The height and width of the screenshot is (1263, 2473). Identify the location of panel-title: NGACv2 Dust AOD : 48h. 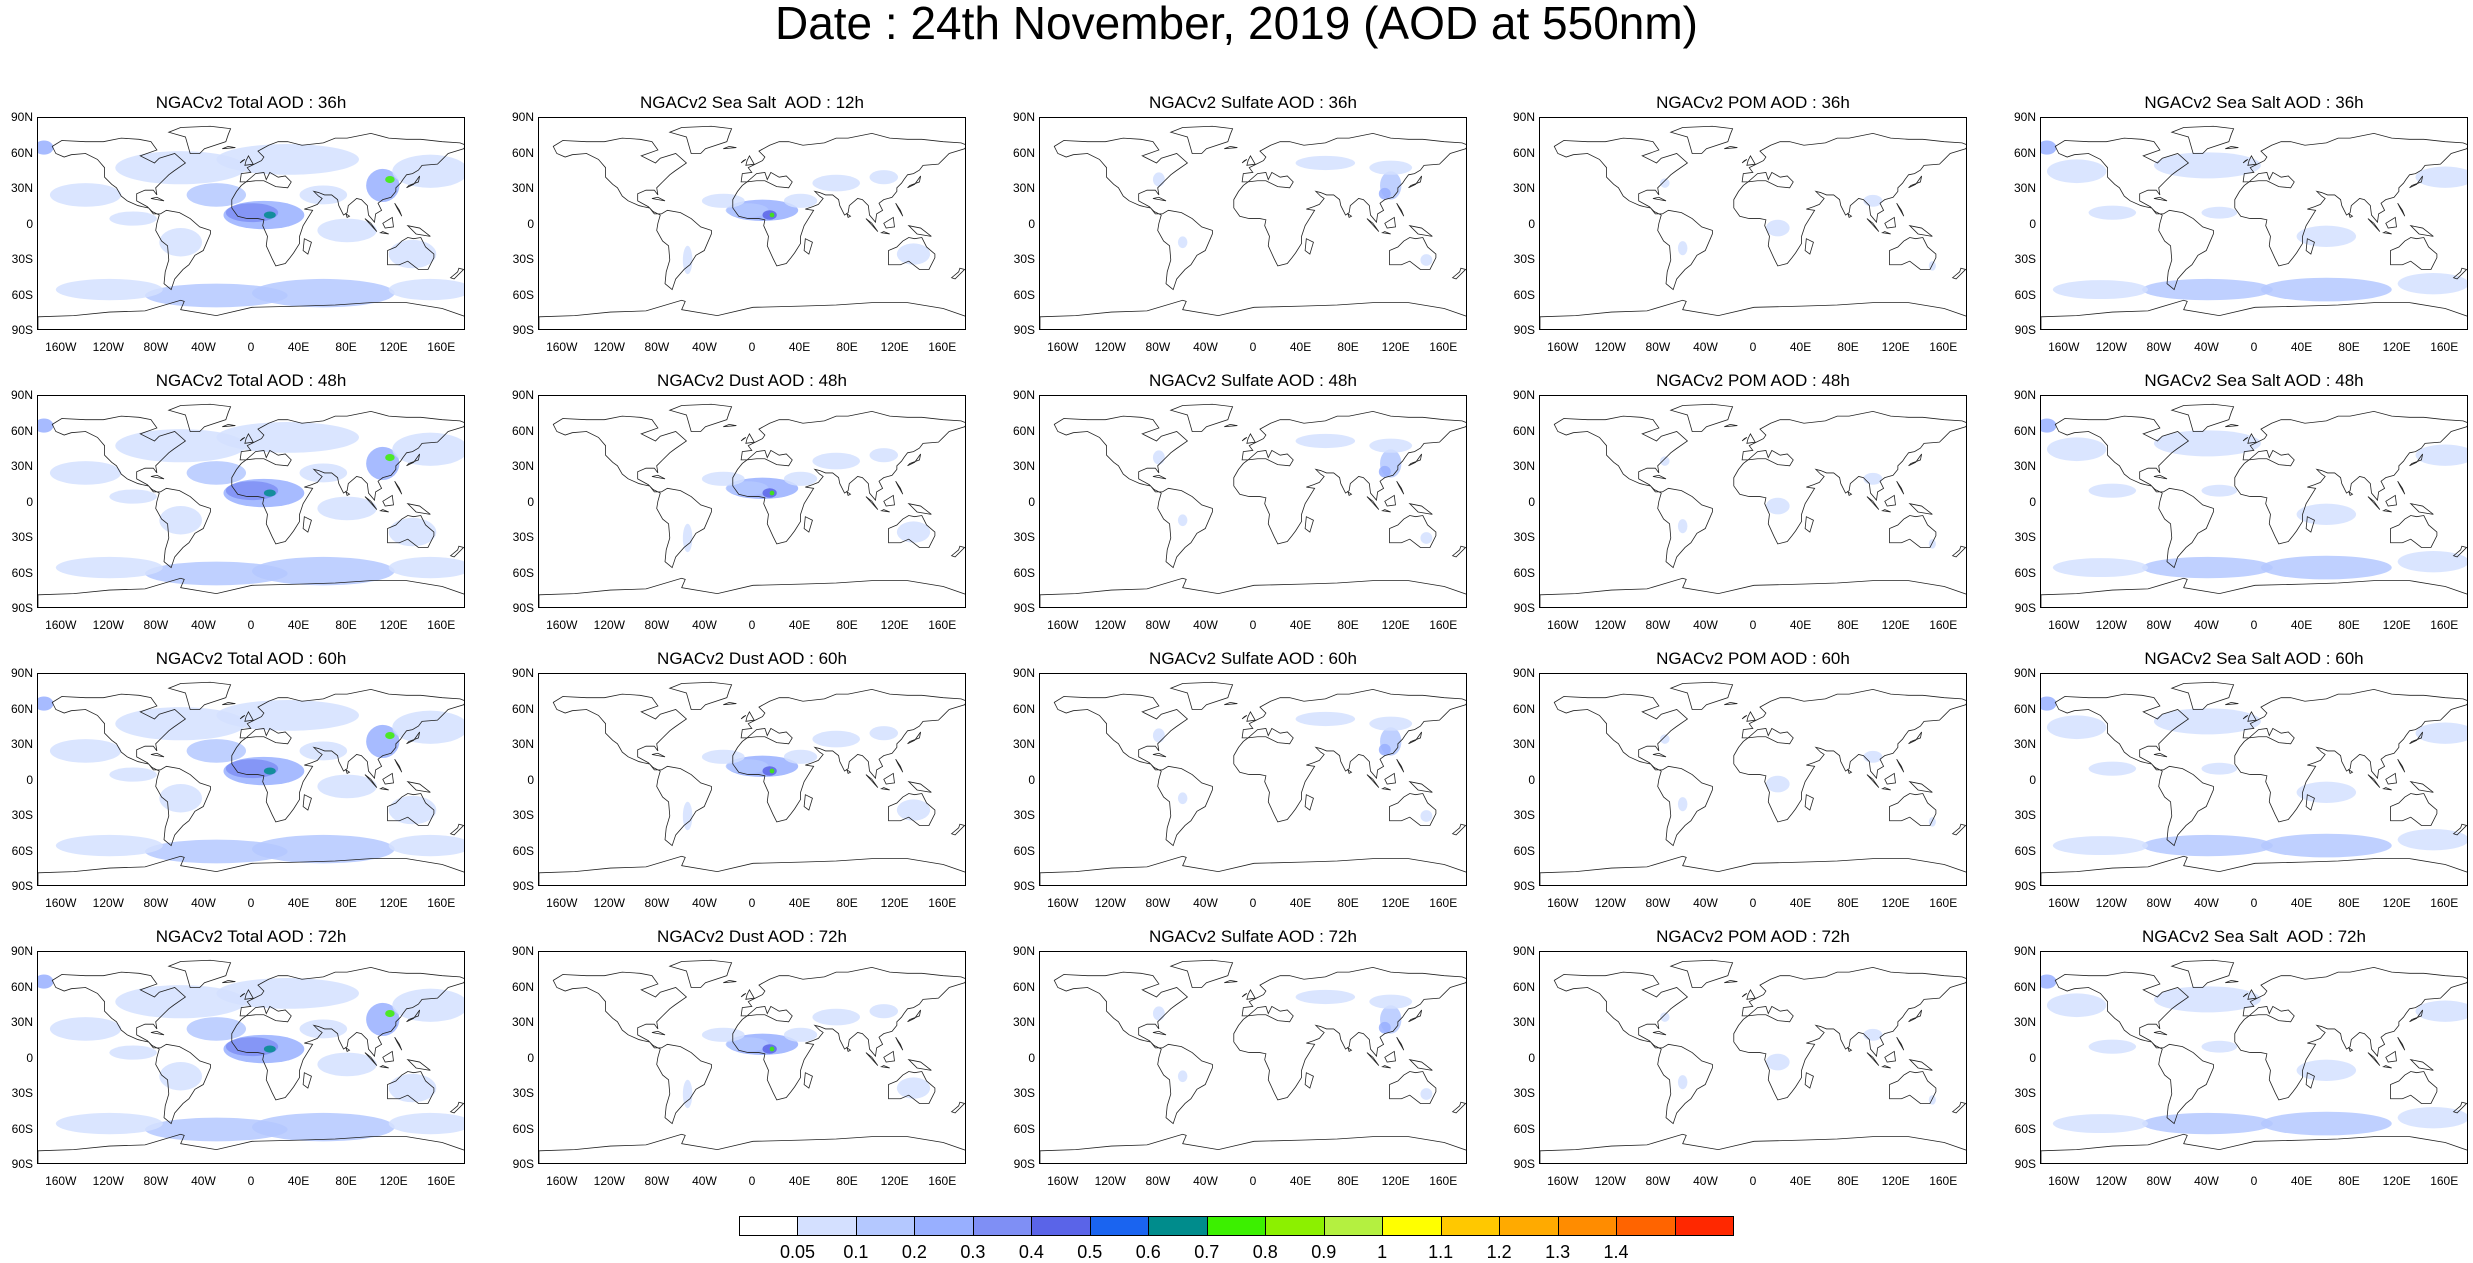
(752, 380).